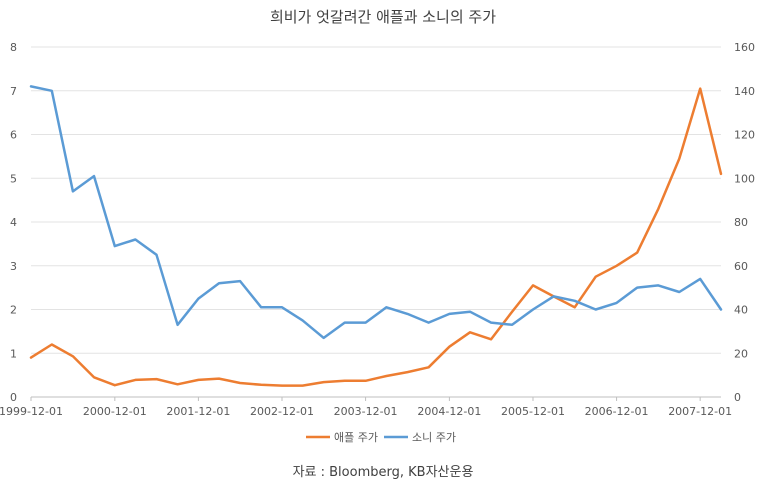 This screenshot has width=766, height=489. Describe the element at coordinates (741, 266) in the screenshot. I see `right-axis-tick-label: 60` at that location.